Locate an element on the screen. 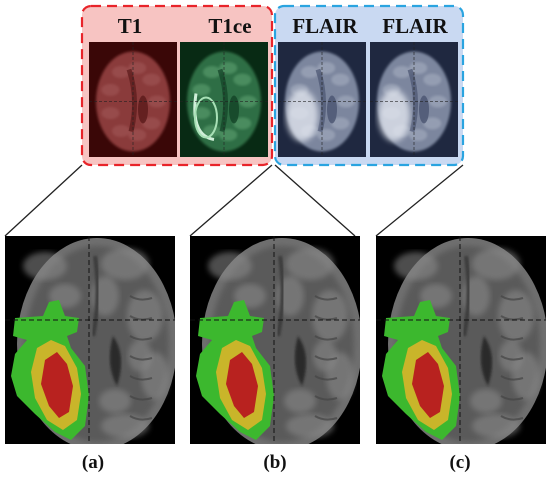  thumb-t1ce is located at coordinates (224, 99).